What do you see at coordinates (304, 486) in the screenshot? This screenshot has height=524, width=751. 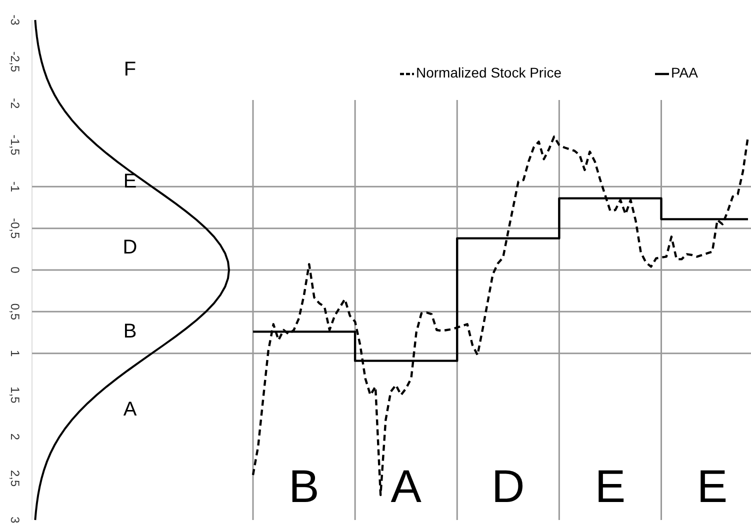 I see `x-tick-label: B` at bounding box center [304, 486].